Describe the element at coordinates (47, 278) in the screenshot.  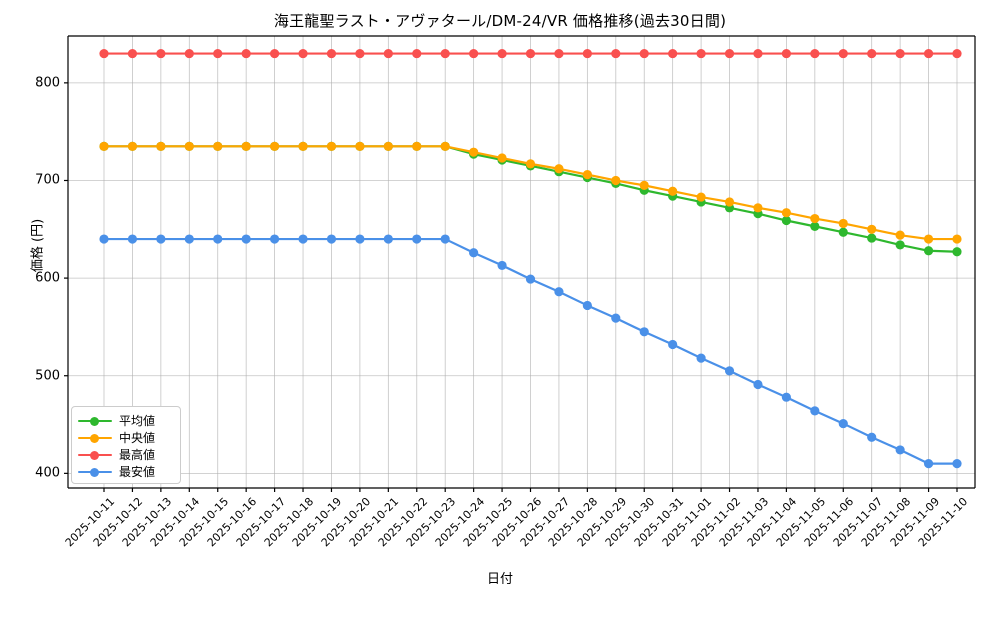
I see `y-tick-label: 600` at that location.